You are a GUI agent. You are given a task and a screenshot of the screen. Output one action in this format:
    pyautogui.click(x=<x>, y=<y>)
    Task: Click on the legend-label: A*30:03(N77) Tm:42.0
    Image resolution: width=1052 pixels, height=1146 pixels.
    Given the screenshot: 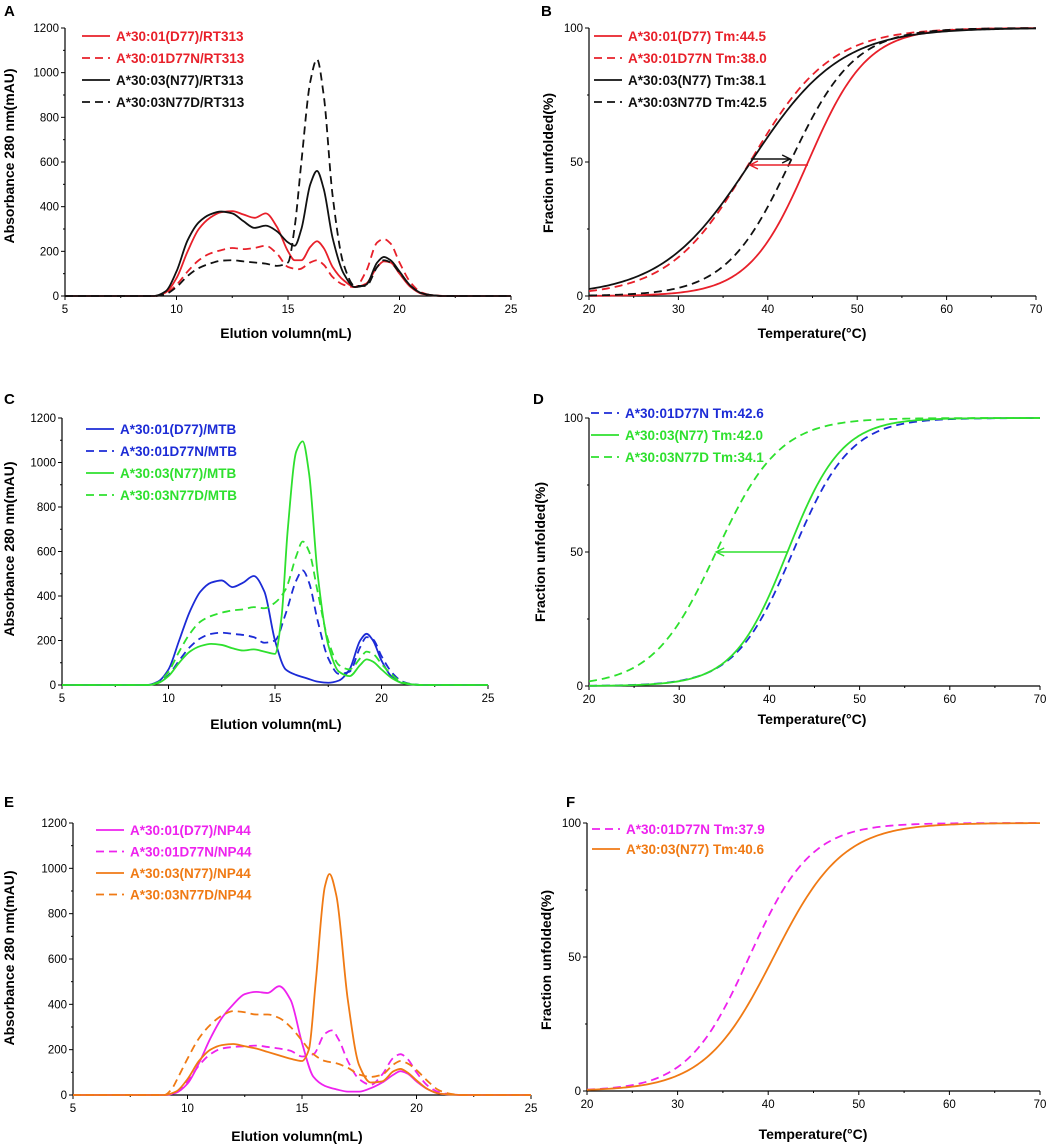 What is the action you would take?
    pyautogui.click(x=694, y=435)
    